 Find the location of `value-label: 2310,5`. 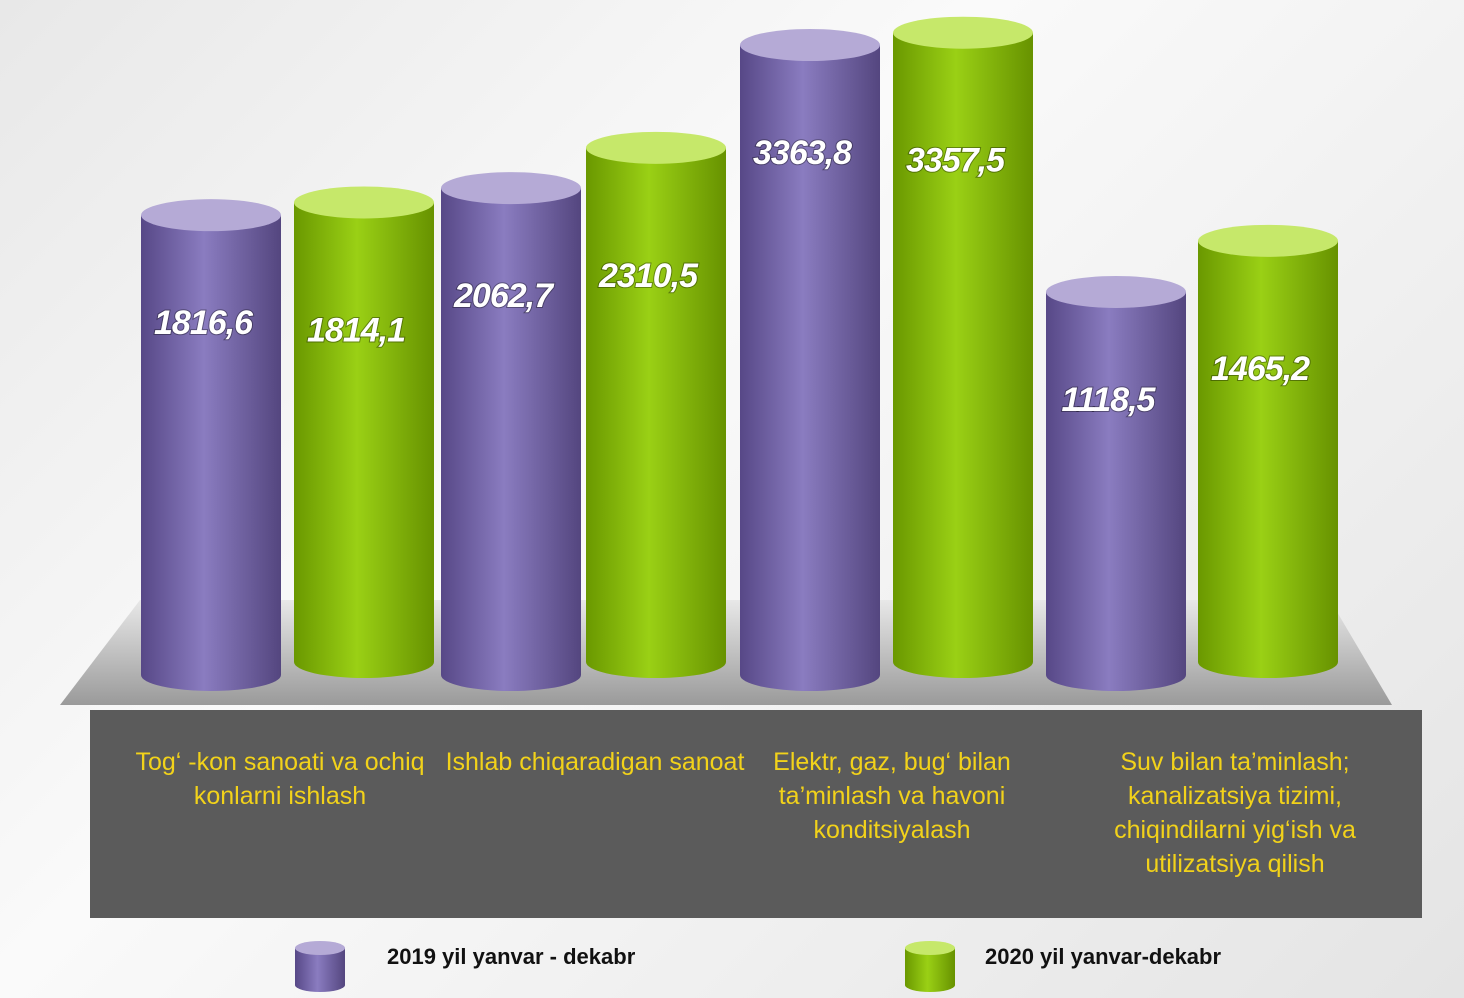

value-label: 2310,5 is located at coordinates (648, 276).